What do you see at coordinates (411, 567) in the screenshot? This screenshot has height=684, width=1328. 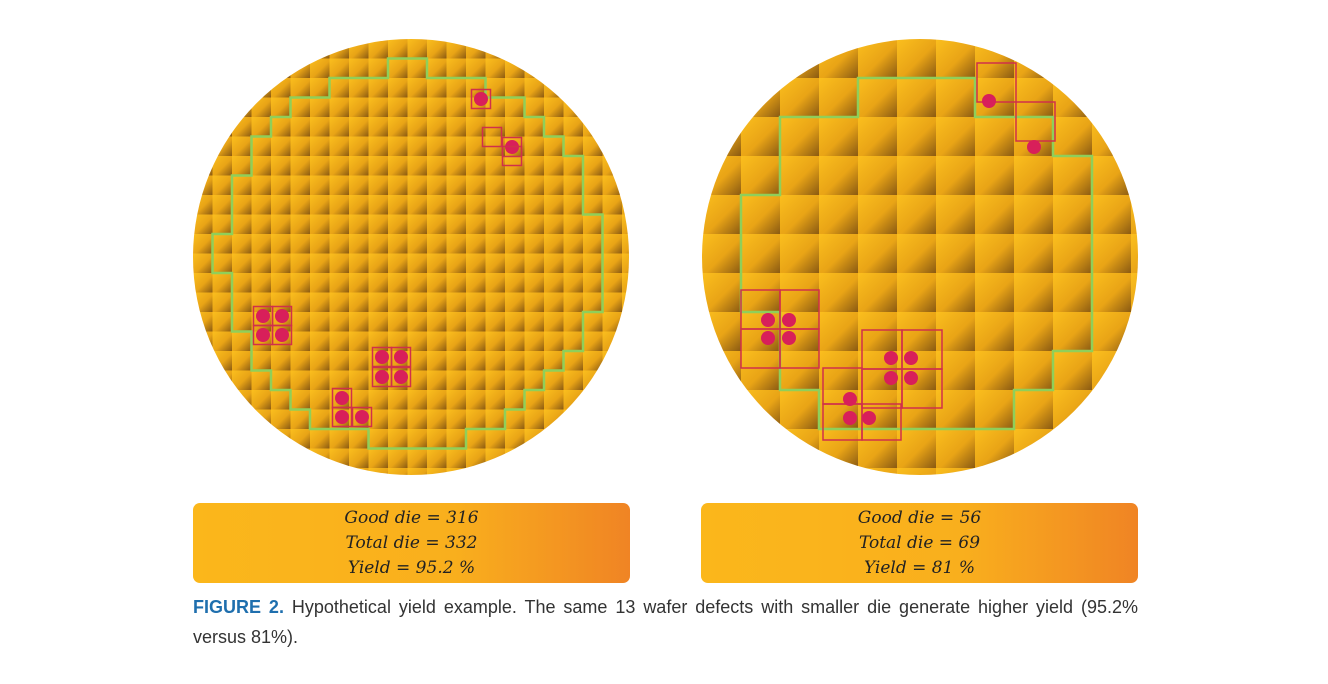 I see `yield: Yield = 95.2 %` at bounding box center [411, 567].